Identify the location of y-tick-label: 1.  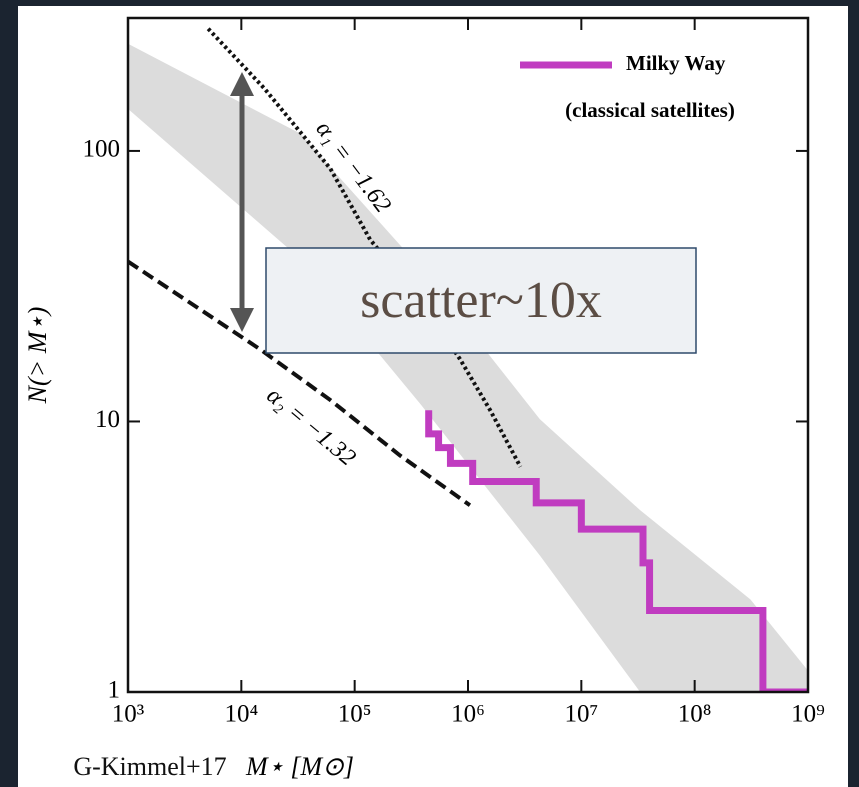
(114, 690).